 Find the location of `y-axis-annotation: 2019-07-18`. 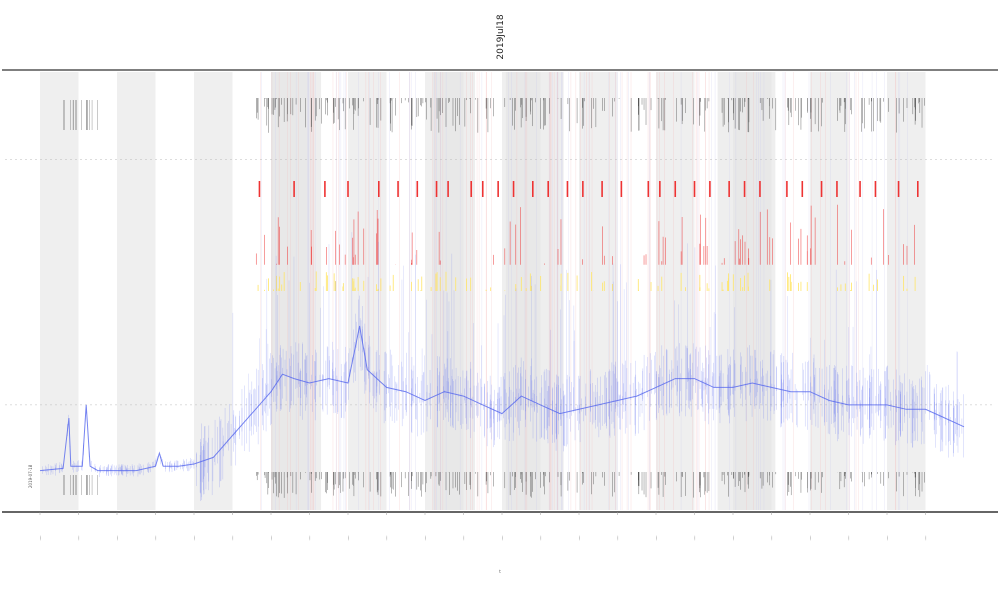

y-axis-annotation: 2019-07-18 is located at coordinates (30, 476).